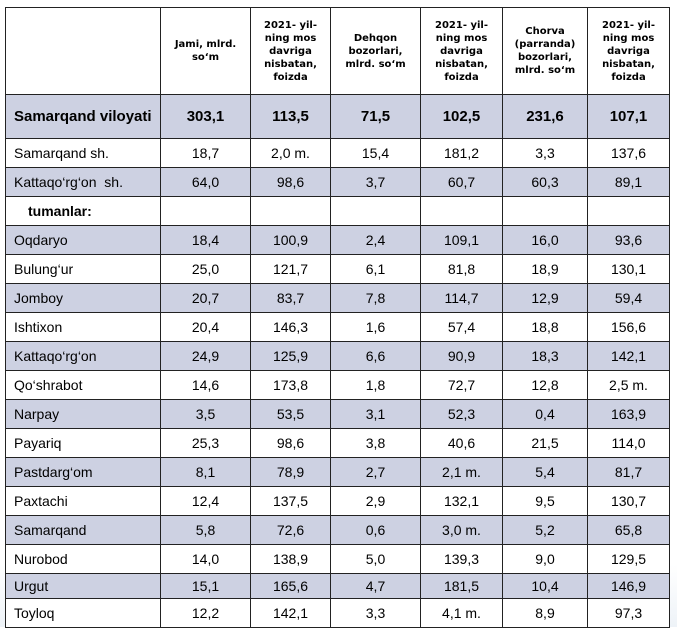 The width and height of the screenshot is (677, 628). What do you see at coordinates (628, 298) in the screenshot?
I see `table-cell: 59,4` at bounding box center [628, 298].